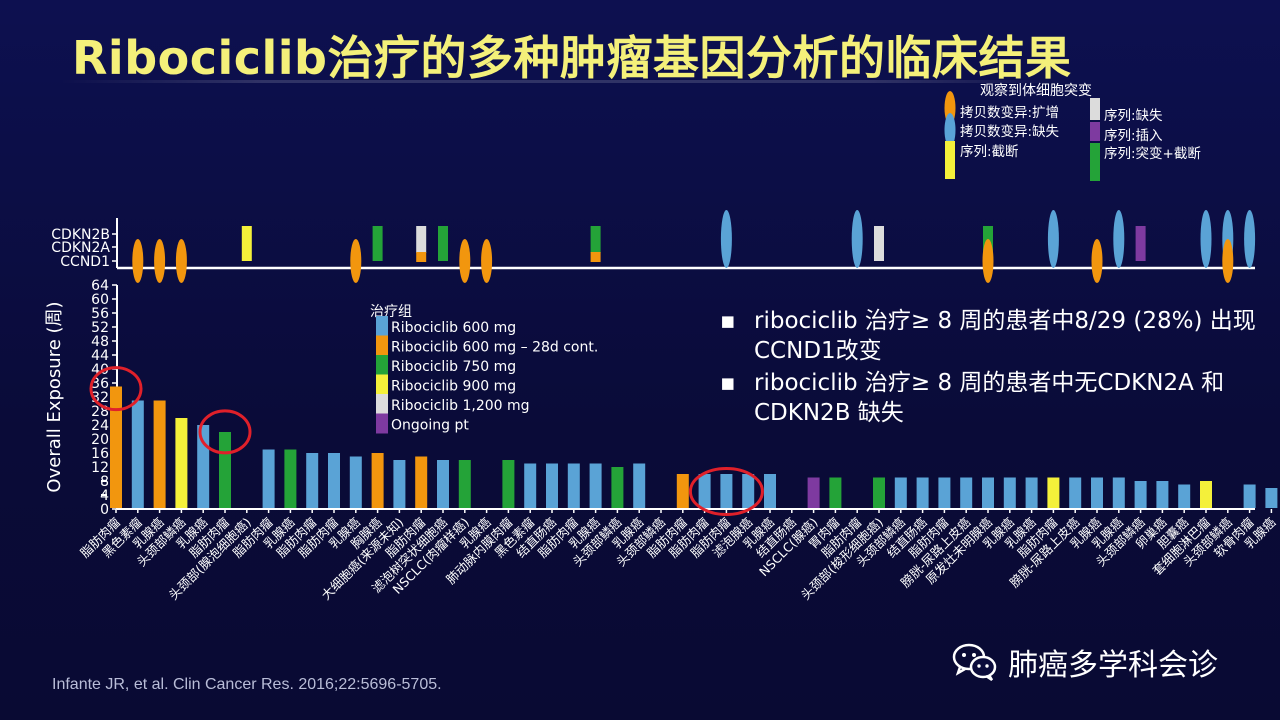 The image size is (1280, 720). I want to click on legend-label: Ribociclib 600 mg, so click(453, 328).